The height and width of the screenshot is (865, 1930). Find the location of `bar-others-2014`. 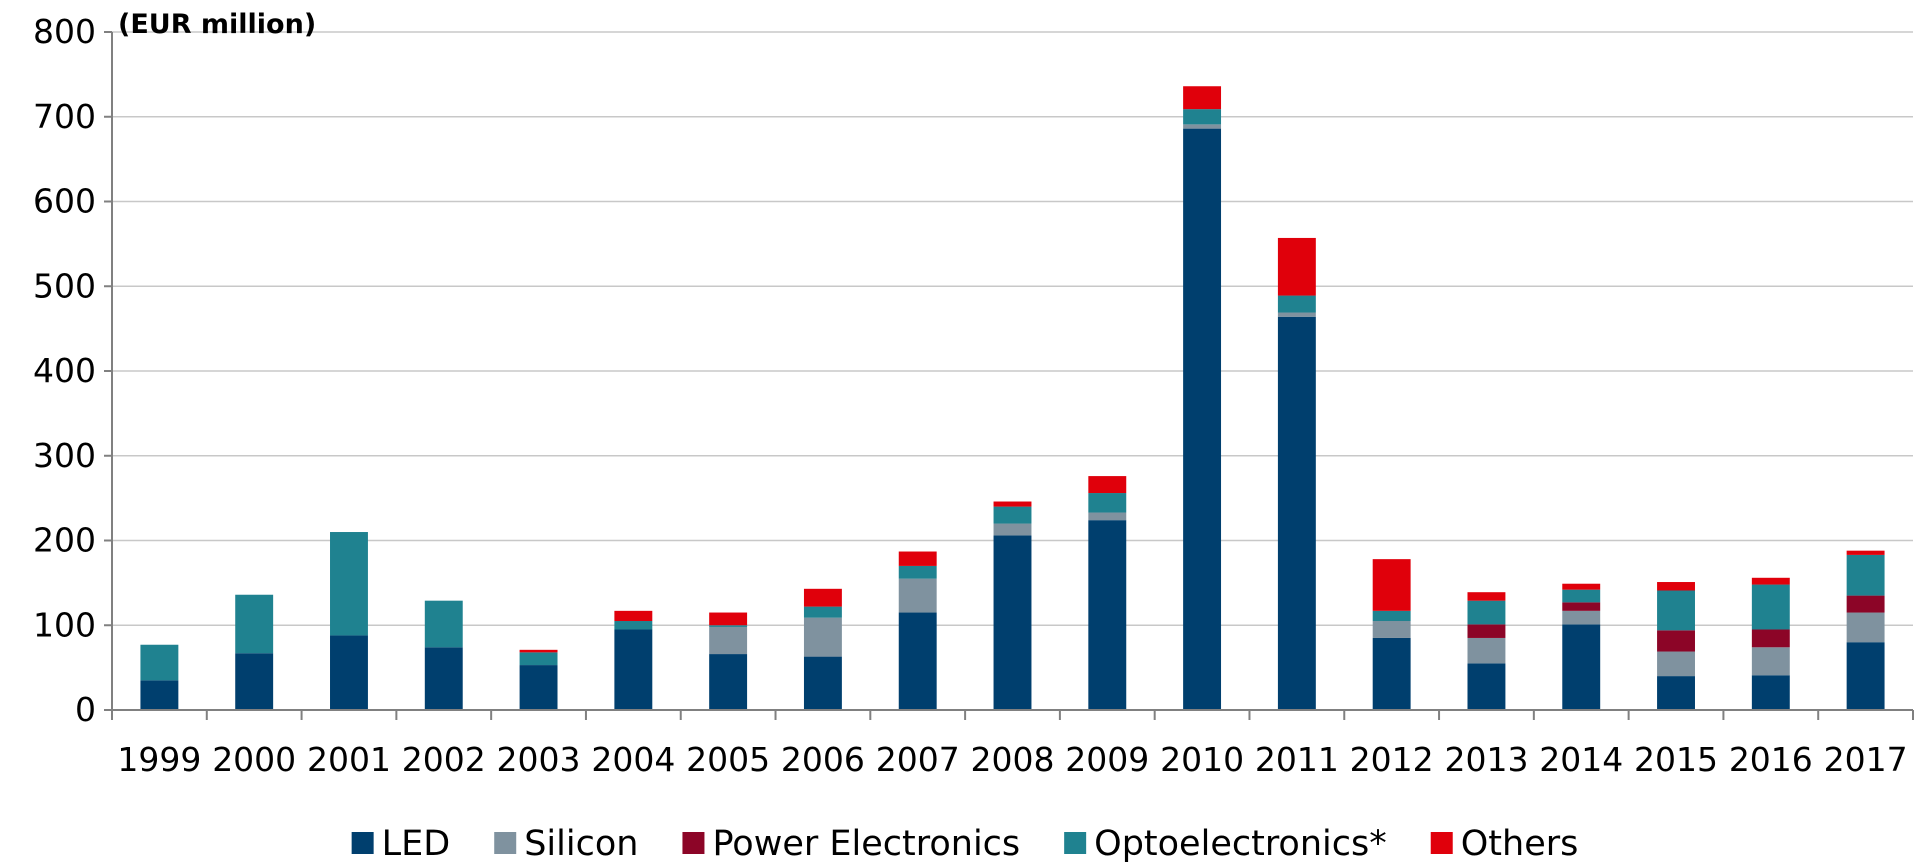

bar-others-2014 is located at coordinates (1581, 586).